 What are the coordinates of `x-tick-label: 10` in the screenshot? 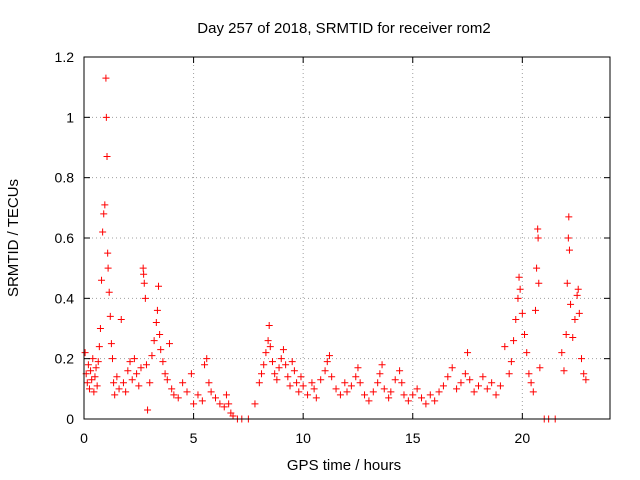 It's located at (303, 438).